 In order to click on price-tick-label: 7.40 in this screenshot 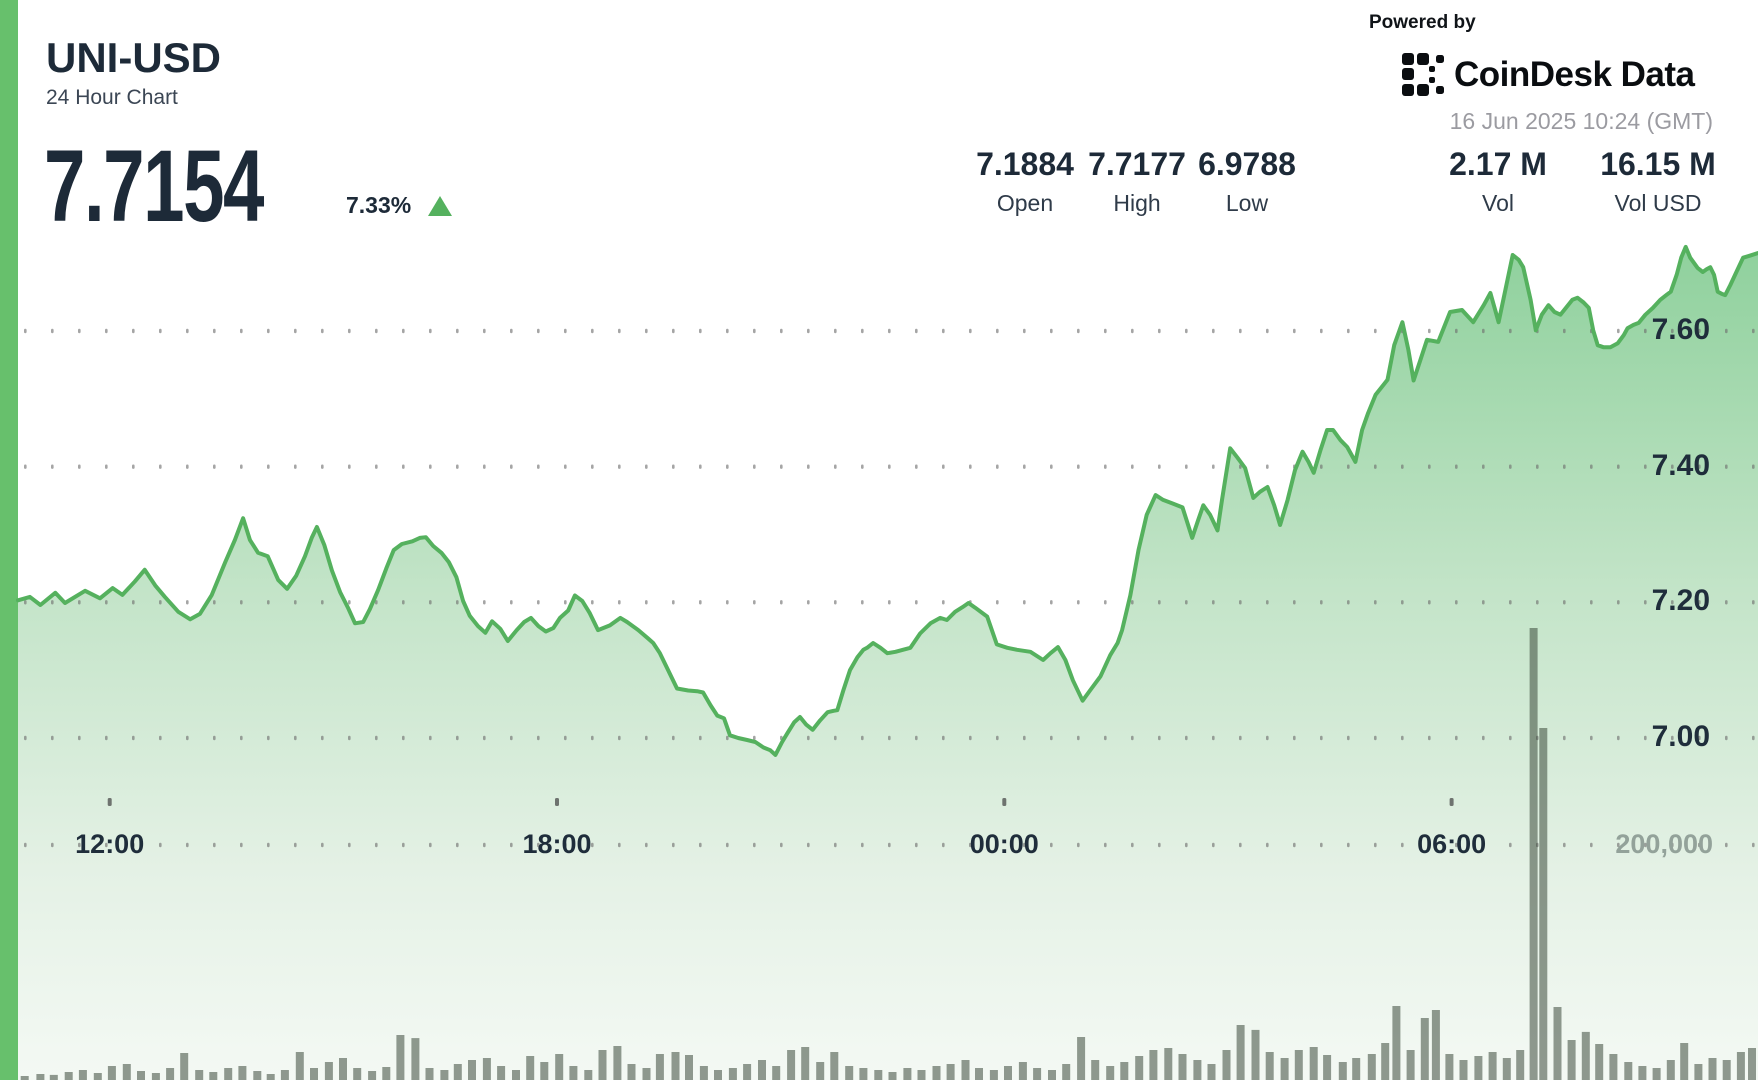, I will do `click(1680, 465)`.